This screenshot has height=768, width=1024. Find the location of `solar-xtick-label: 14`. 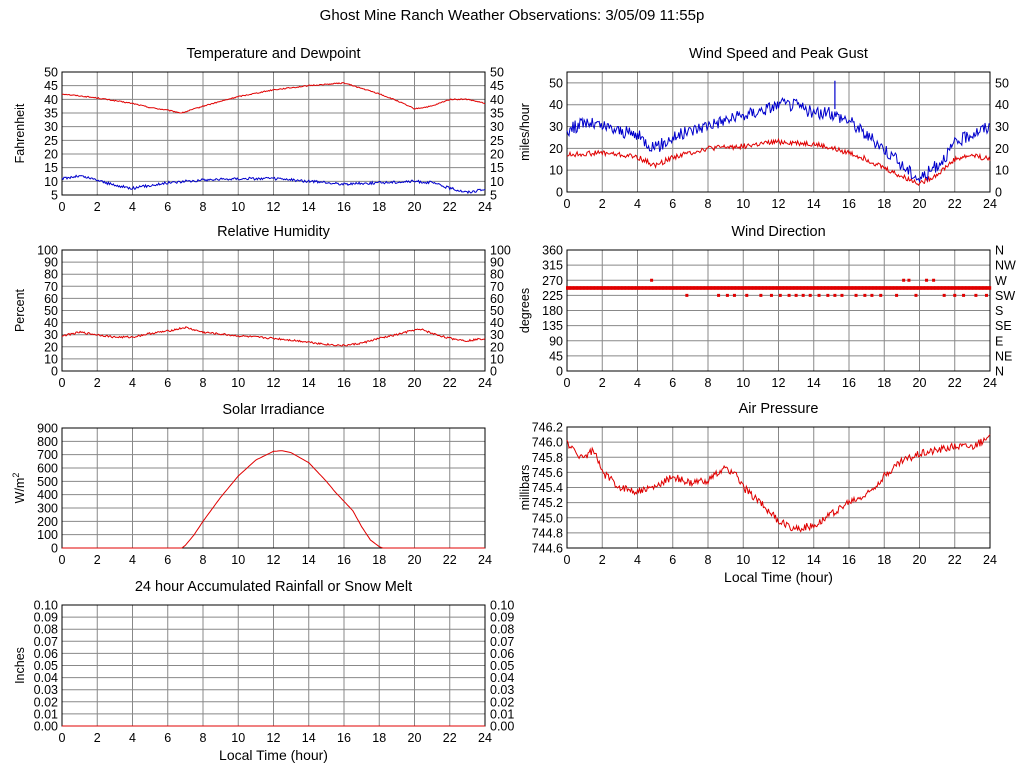

solar-xtick-label: 14 is located at coordinates (309, 560).